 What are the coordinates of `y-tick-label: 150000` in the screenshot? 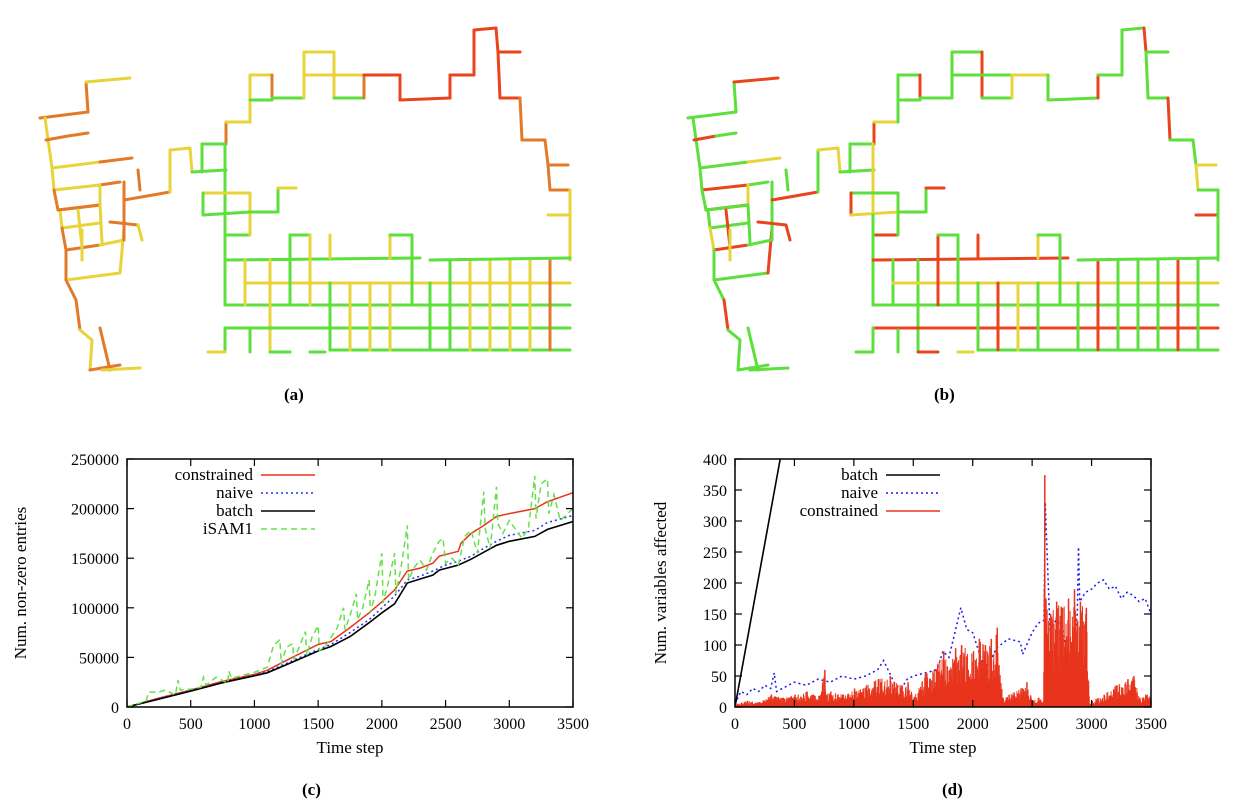 It's located at (95, 559).